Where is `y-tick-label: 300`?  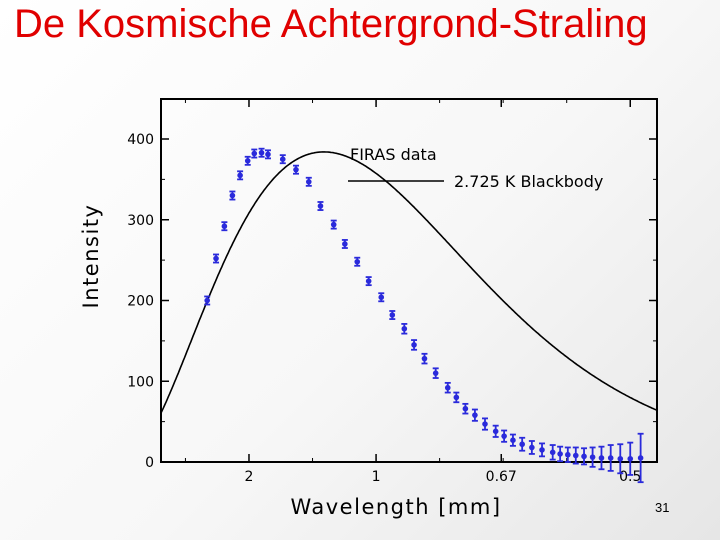 y-tick-label: 300 is located at coordinates (140, 221).